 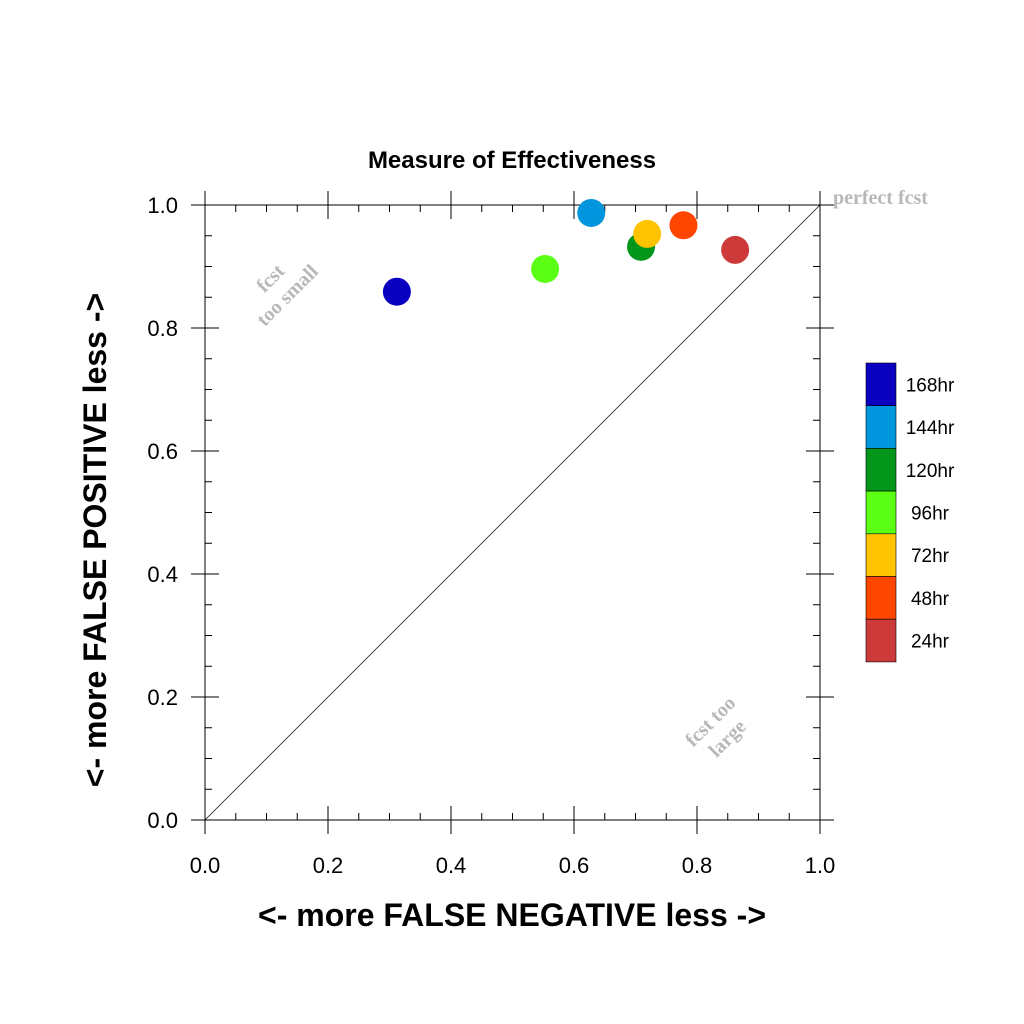 I want to click on x-tick-label: 0.6, so click(x=574, y=865).